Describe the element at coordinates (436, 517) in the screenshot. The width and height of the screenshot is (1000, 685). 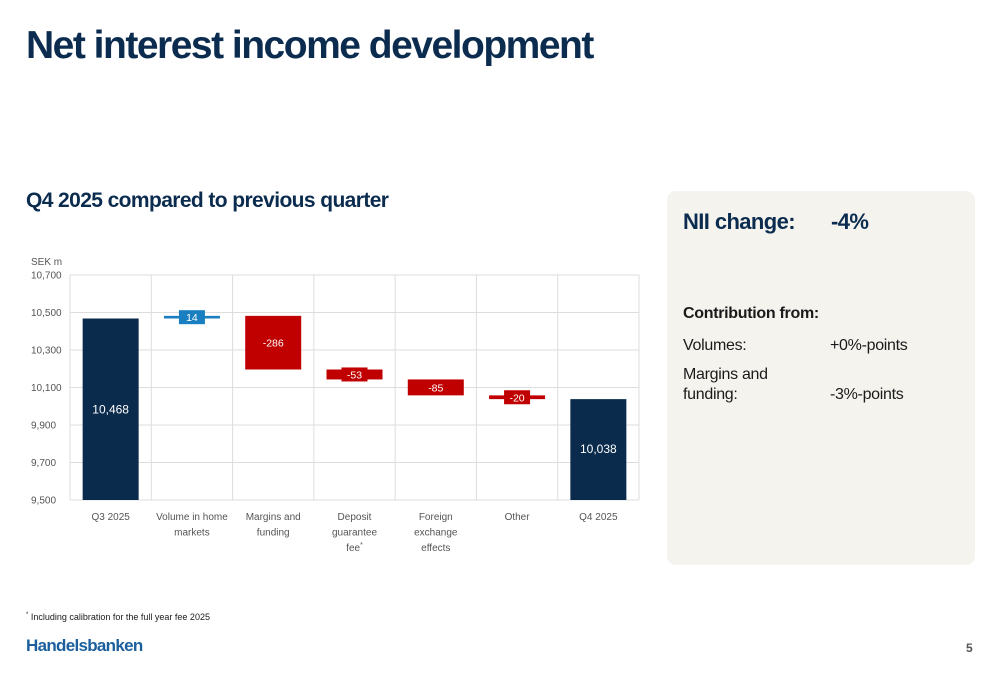
I see `category-label: Foreign` at that location.